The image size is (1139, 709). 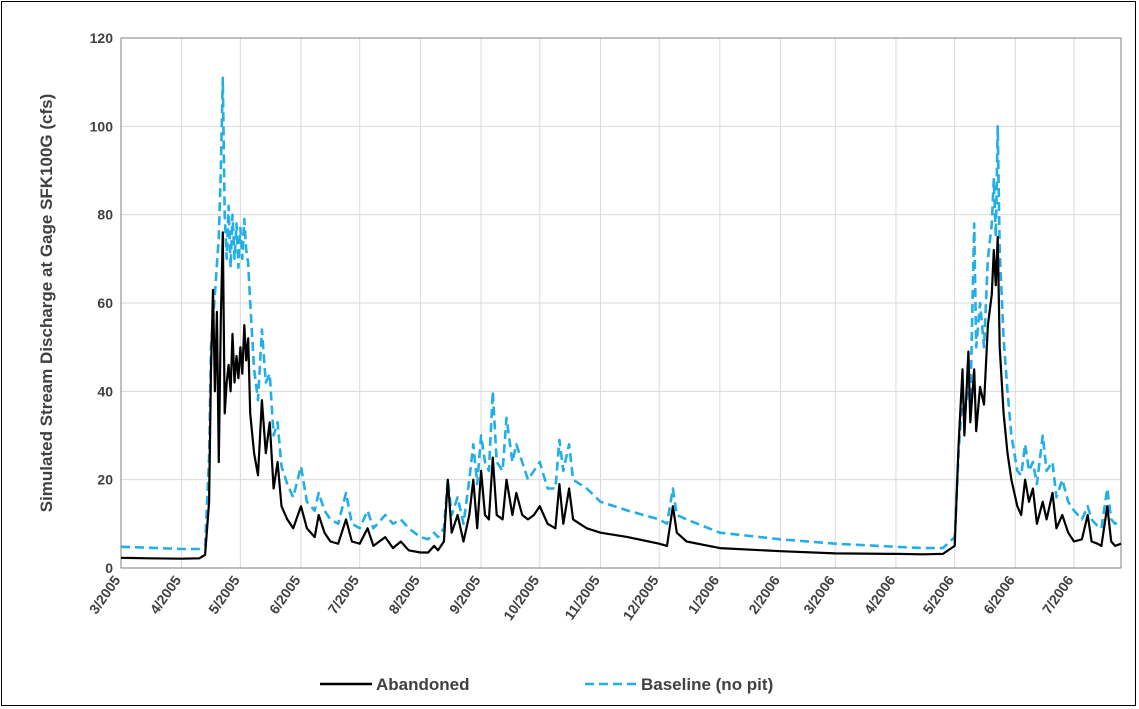 I want to click on y-tick-label: 0, so click(x=109, y=568).